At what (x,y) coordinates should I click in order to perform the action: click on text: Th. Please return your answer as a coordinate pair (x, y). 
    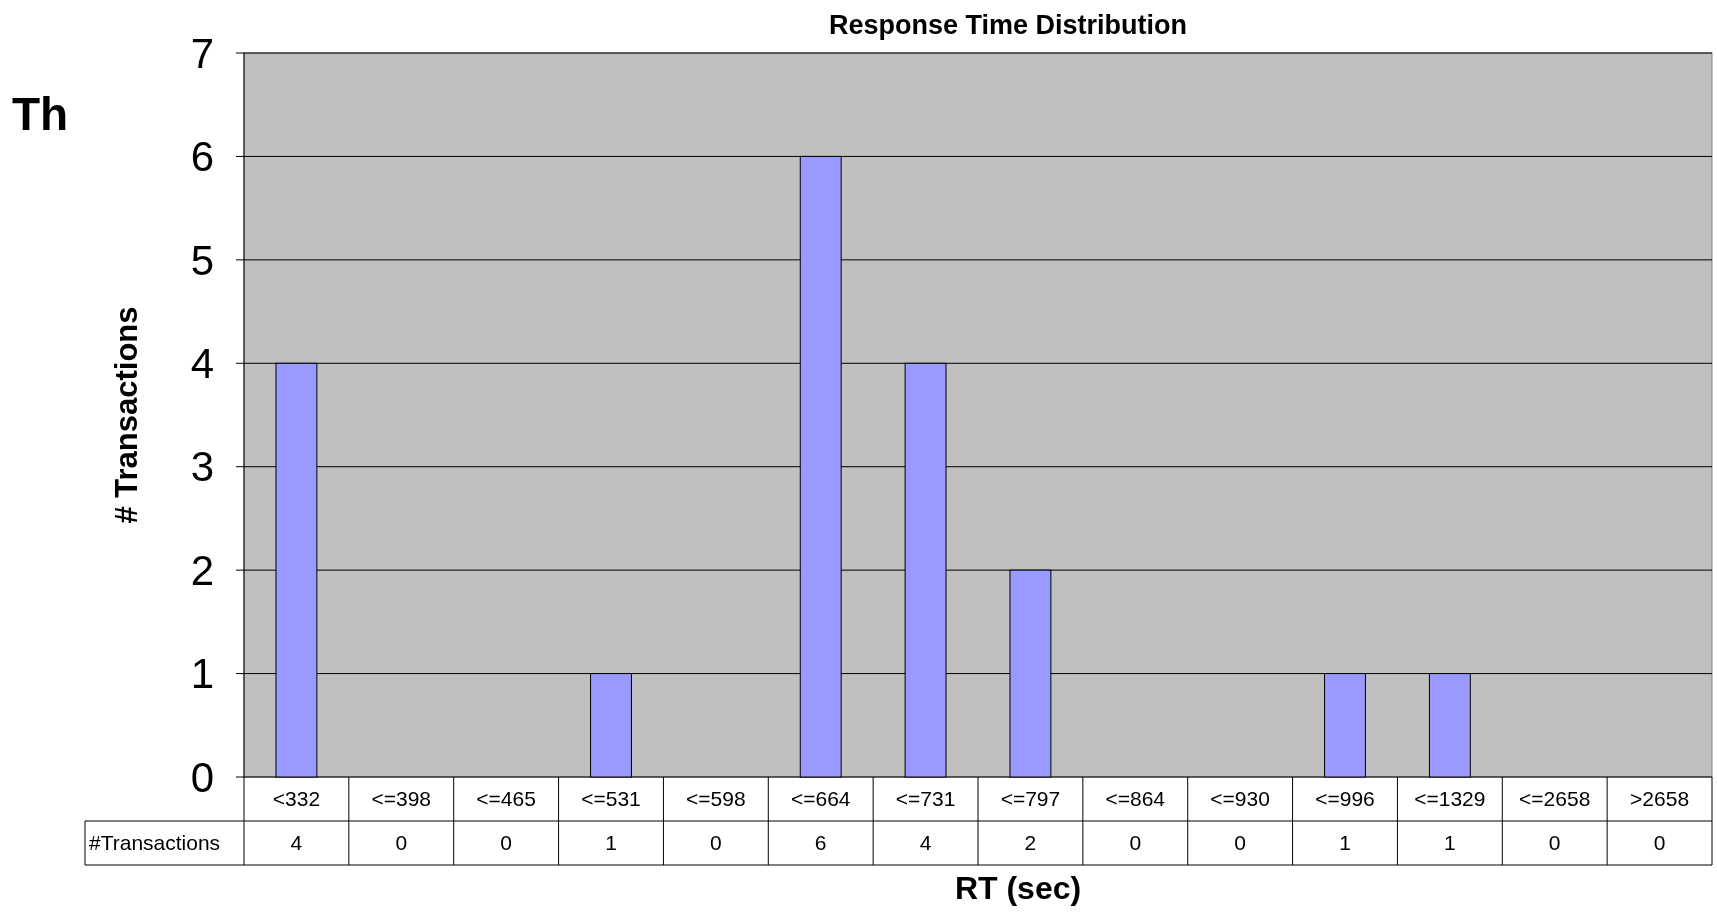
    Looking at the image, I should click on (40, 114).